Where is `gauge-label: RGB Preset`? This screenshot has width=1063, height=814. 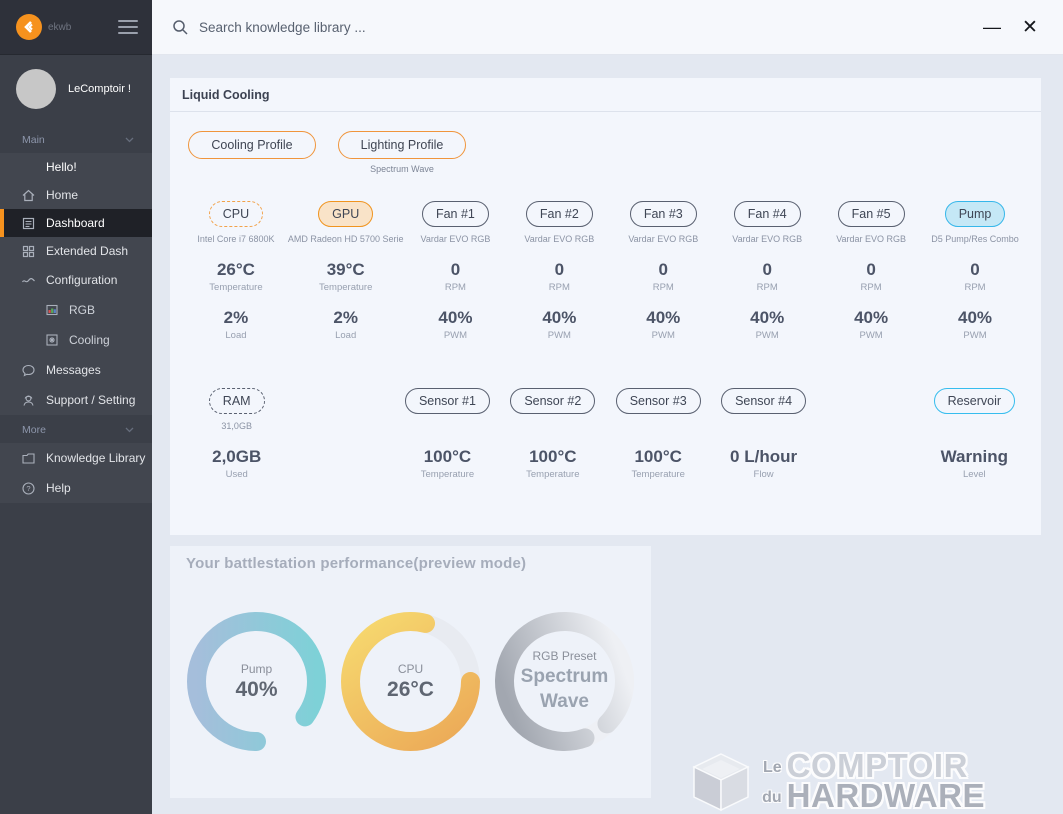
gauge-label: RGB Preset is located at coordinates (564, 655).